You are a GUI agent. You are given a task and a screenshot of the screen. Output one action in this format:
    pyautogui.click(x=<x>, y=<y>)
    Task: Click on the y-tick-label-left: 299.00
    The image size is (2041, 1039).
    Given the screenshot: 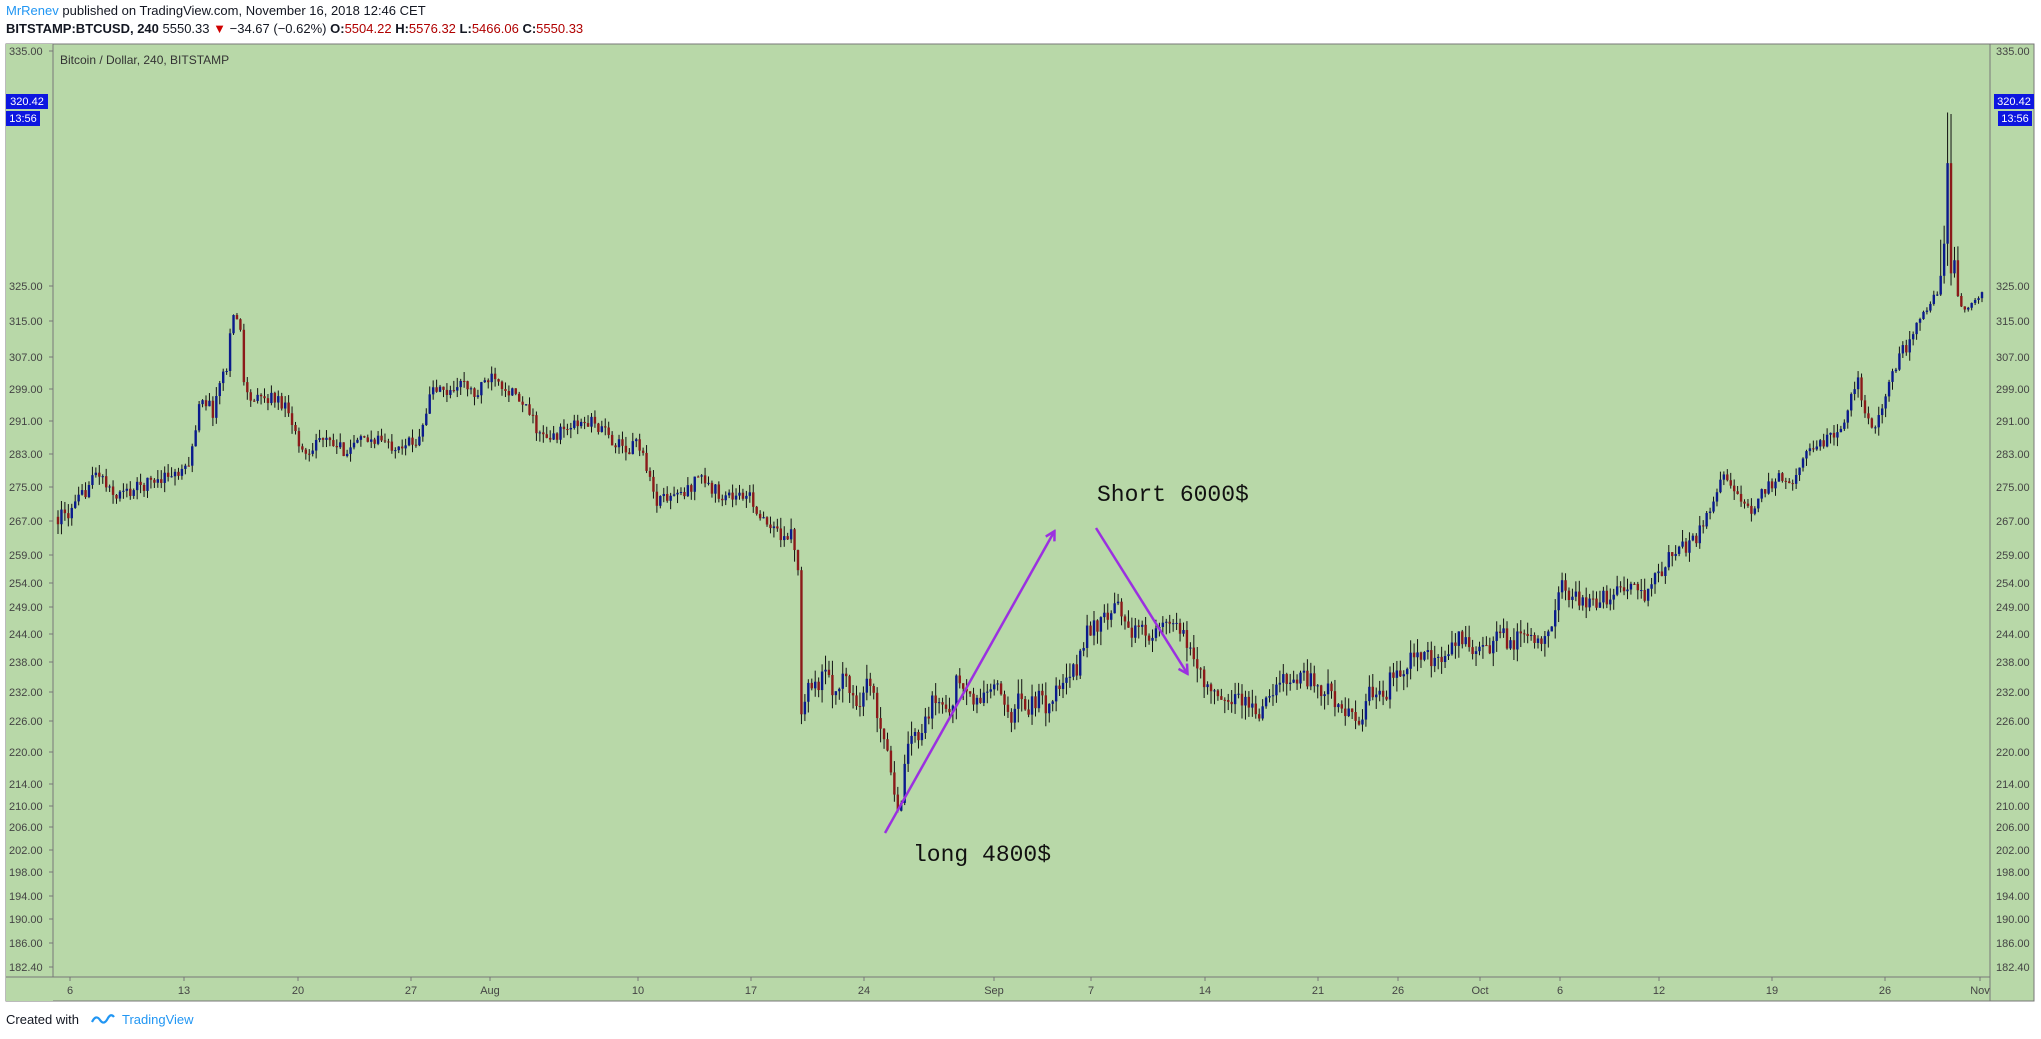 What is the action you would take?
    pyautogui.click(x=26, y=390)
    